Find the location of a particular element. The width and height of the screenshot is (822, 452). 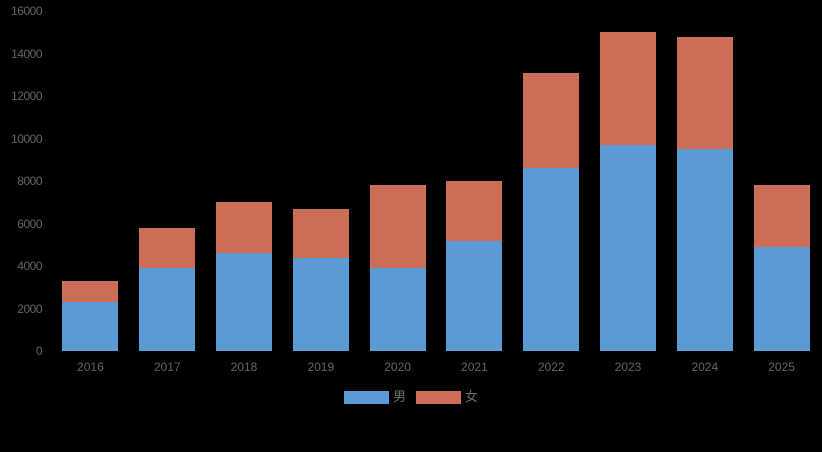

x-axis-category-label: 2020 is located at coordinates (397, 367).